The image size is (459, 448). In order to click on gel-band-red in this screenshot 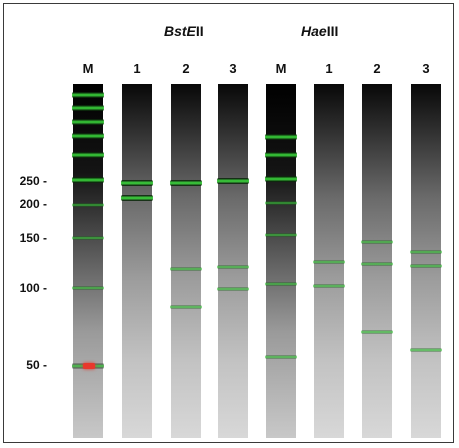, I will do `click(89, 366)`.